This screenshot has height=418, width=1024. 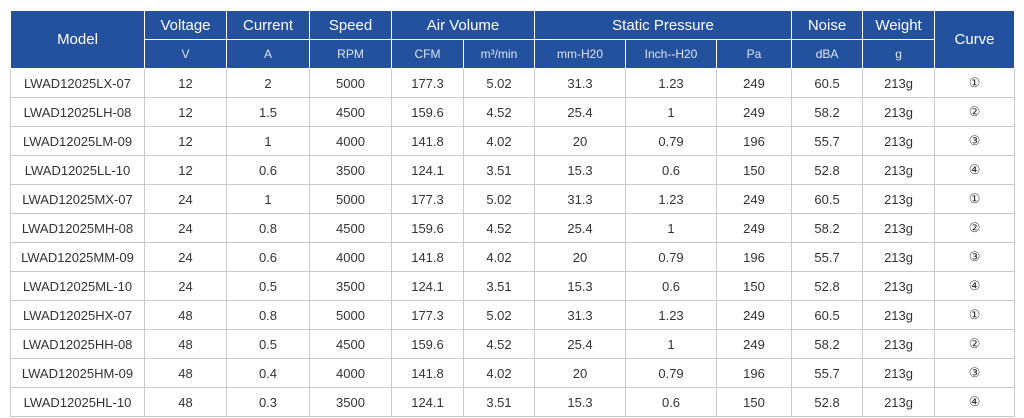 I want to click on cell-mmh2o: 25.4, so click(x=580, y=344).